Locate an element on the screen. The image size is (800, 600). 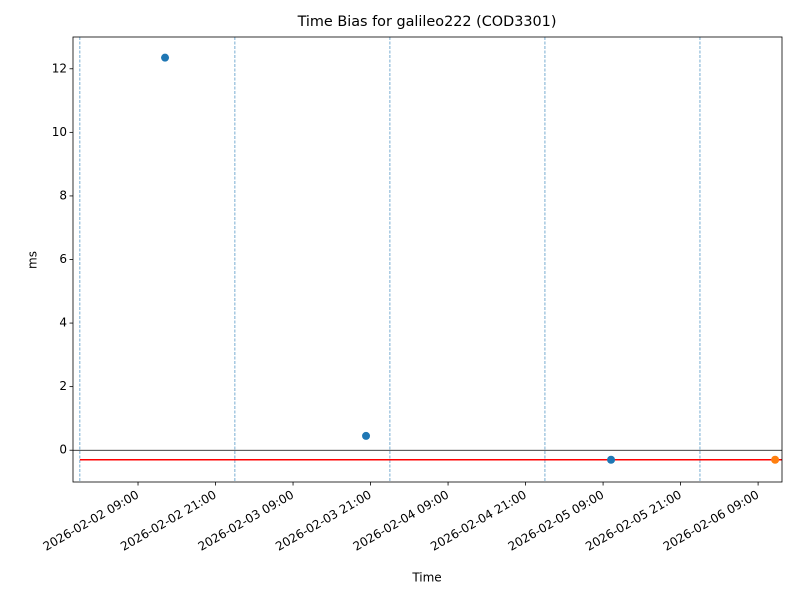
x-axis-label: Time is located at coordinates (426, 578).